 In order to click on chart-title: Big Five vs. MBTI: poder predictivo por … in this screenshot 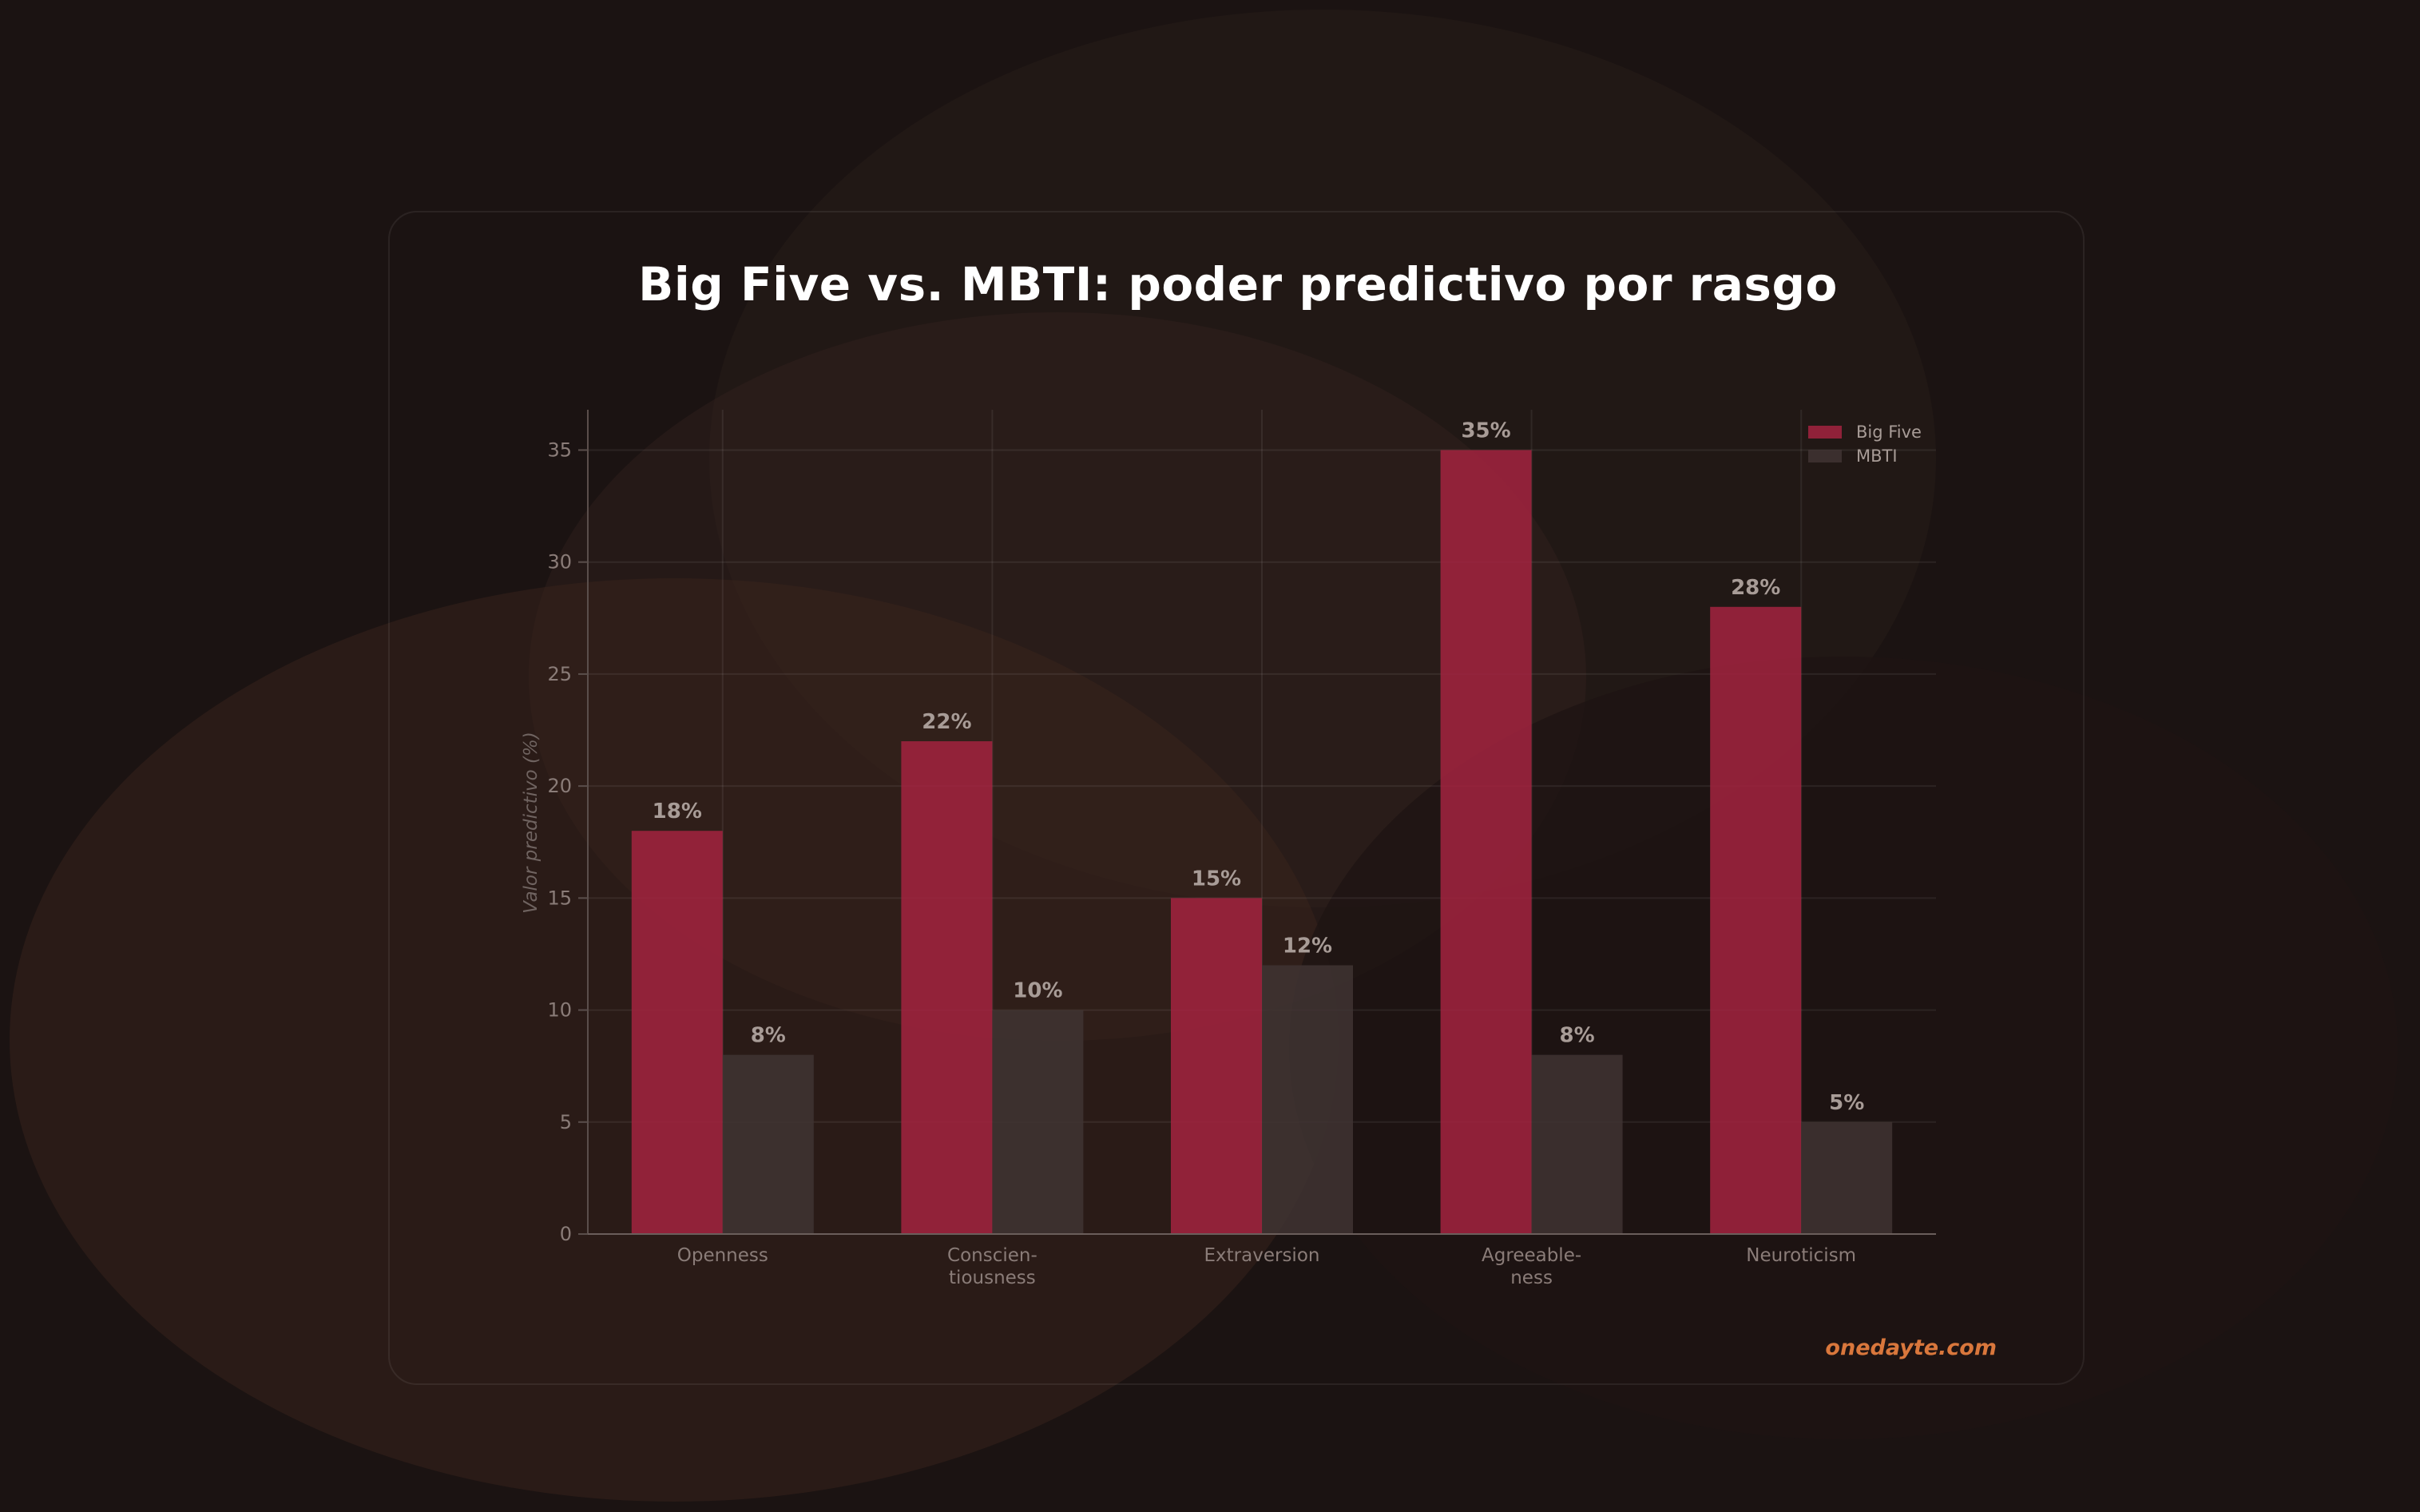, I will do `click(1238, 284)`.